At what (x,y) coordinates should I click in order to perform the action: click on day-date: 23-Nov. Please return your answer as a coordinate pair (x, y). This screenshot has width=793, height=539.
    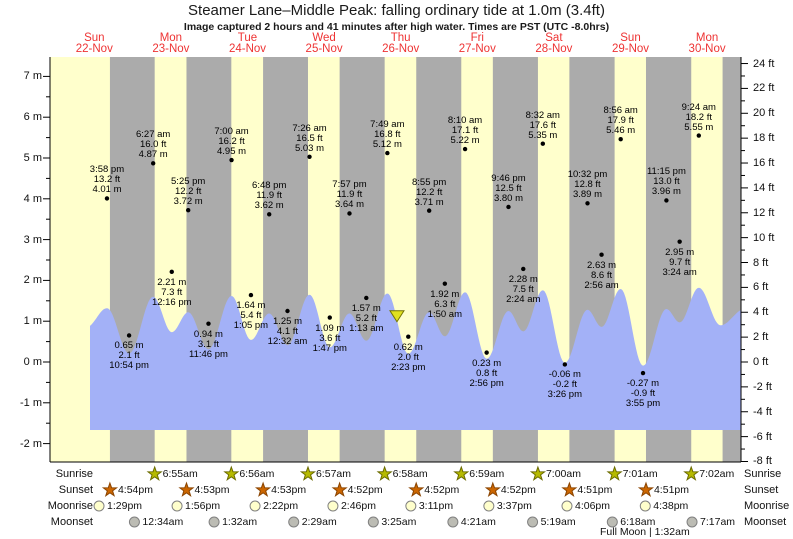
    Looking at the image, I should click on (171, 49).